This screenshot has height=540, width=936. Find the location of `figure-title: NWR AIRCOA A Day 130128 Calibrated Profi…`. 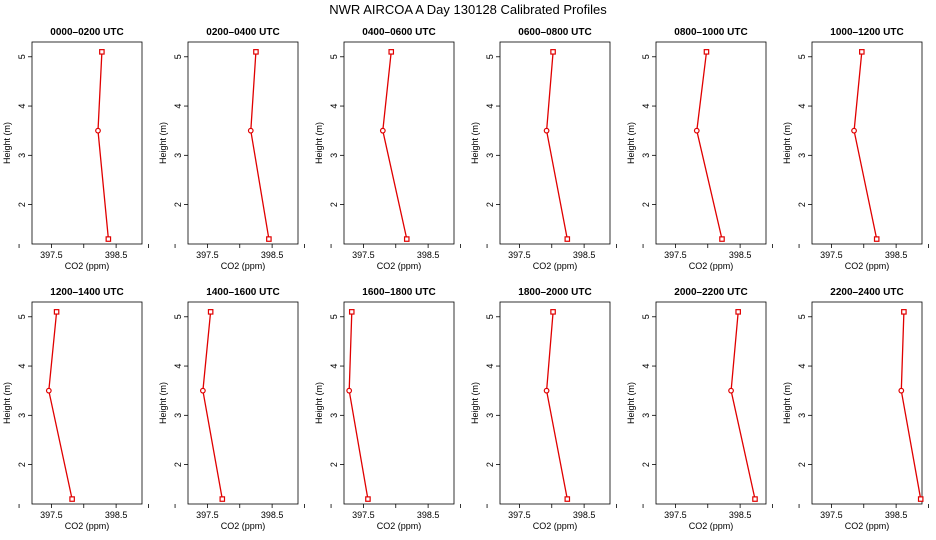

figure-title: NWR AIRCOA A Day 130128 Calibrated Profi… is located at coordinates (468, 9).